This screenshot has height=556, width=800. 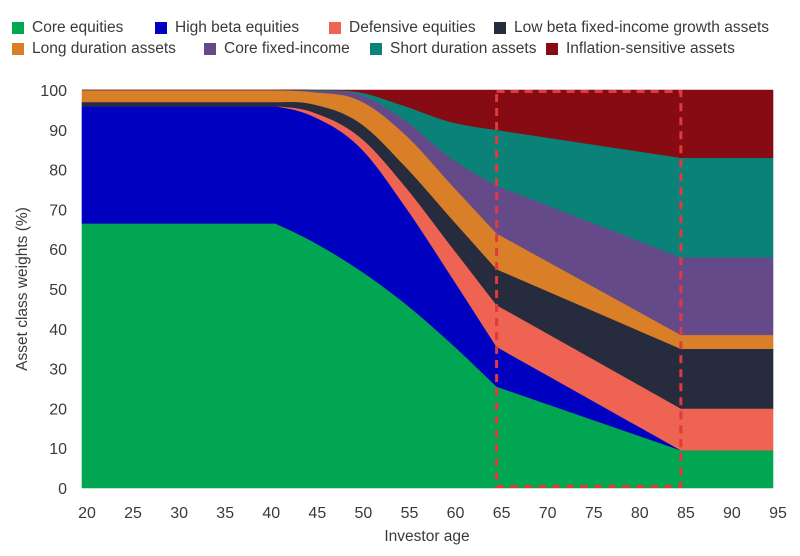 I want to click on x-tick-label: 40, so click(x=271, y=513).